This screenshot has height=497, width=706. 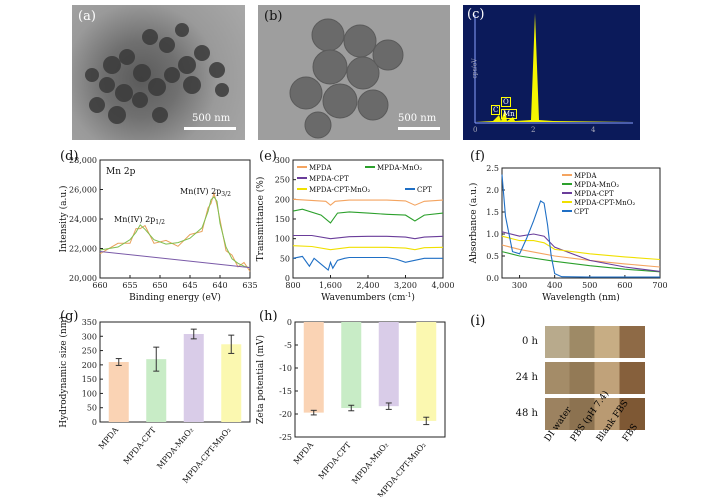 I want to click on f-legend-label: MPDA, so click(x=585, y=176).